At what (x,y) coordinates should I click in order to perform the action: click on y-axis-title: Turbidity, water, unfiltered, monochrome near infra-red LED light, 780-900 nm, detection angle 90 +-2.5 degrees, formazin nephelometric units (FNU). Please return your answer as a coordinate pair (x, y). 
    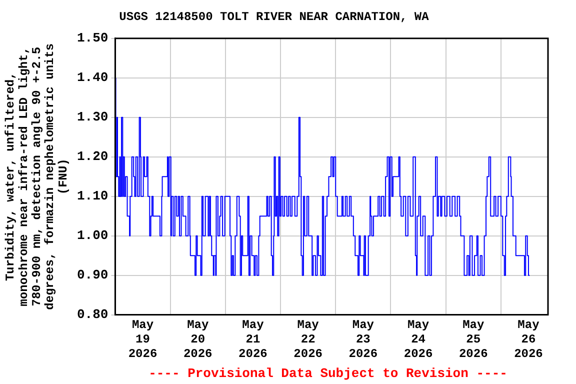
    Looking at the image, I should click on (37, 176).